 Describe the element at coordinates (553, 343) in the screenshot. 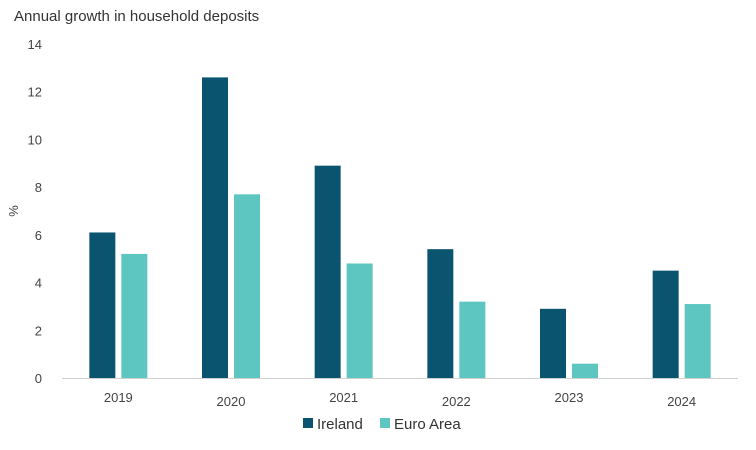

I see `bar-ireland-2023` at that location.